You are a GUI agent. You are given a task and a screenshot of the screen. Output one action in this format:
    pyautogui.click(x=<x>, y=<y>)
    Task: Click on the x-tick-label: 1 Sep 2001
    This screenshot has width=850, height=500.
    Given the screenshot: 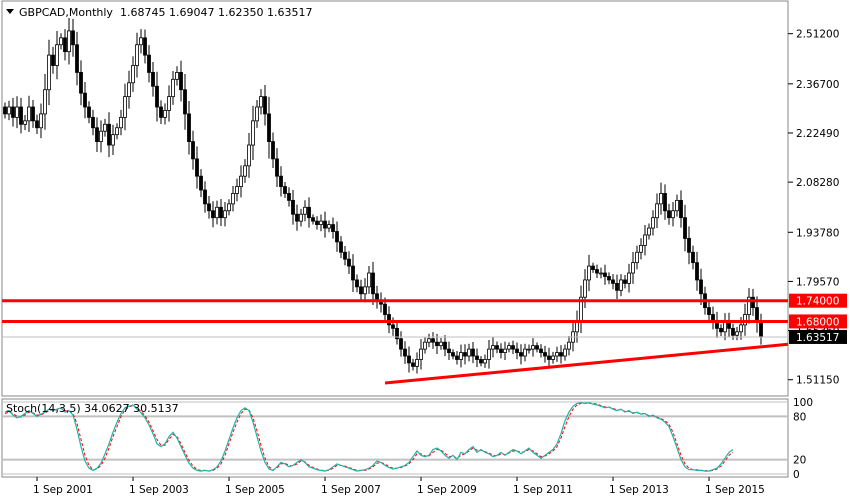 What is the action you would take?
    pyautogui.click(x=63, y=490)
    